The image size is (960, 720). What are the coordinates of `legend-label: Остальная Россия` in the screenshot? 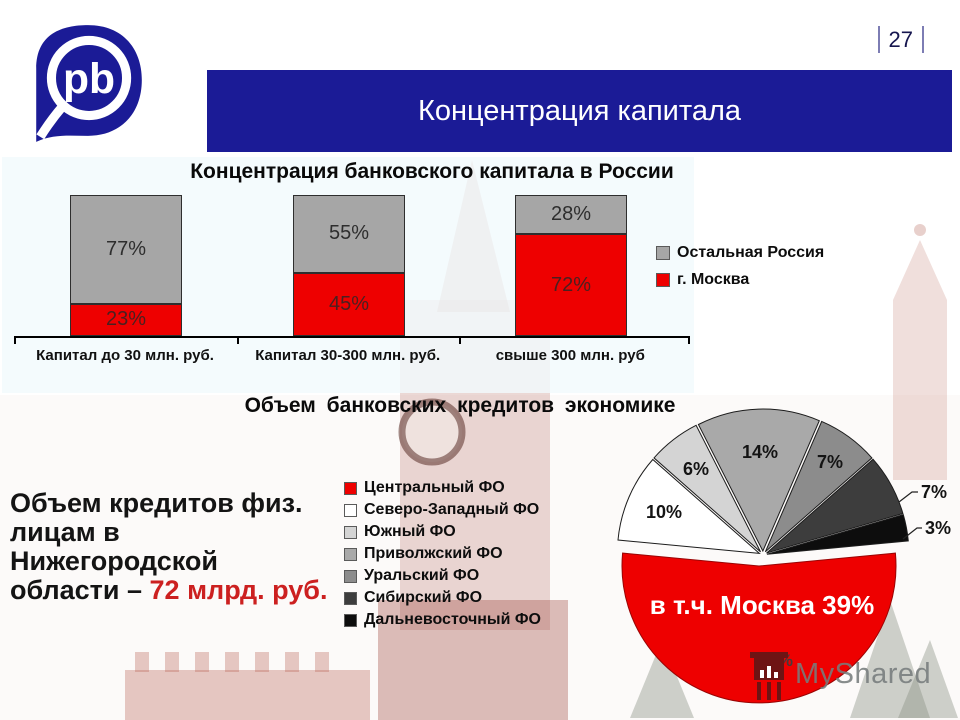 It's located at (751, 252).